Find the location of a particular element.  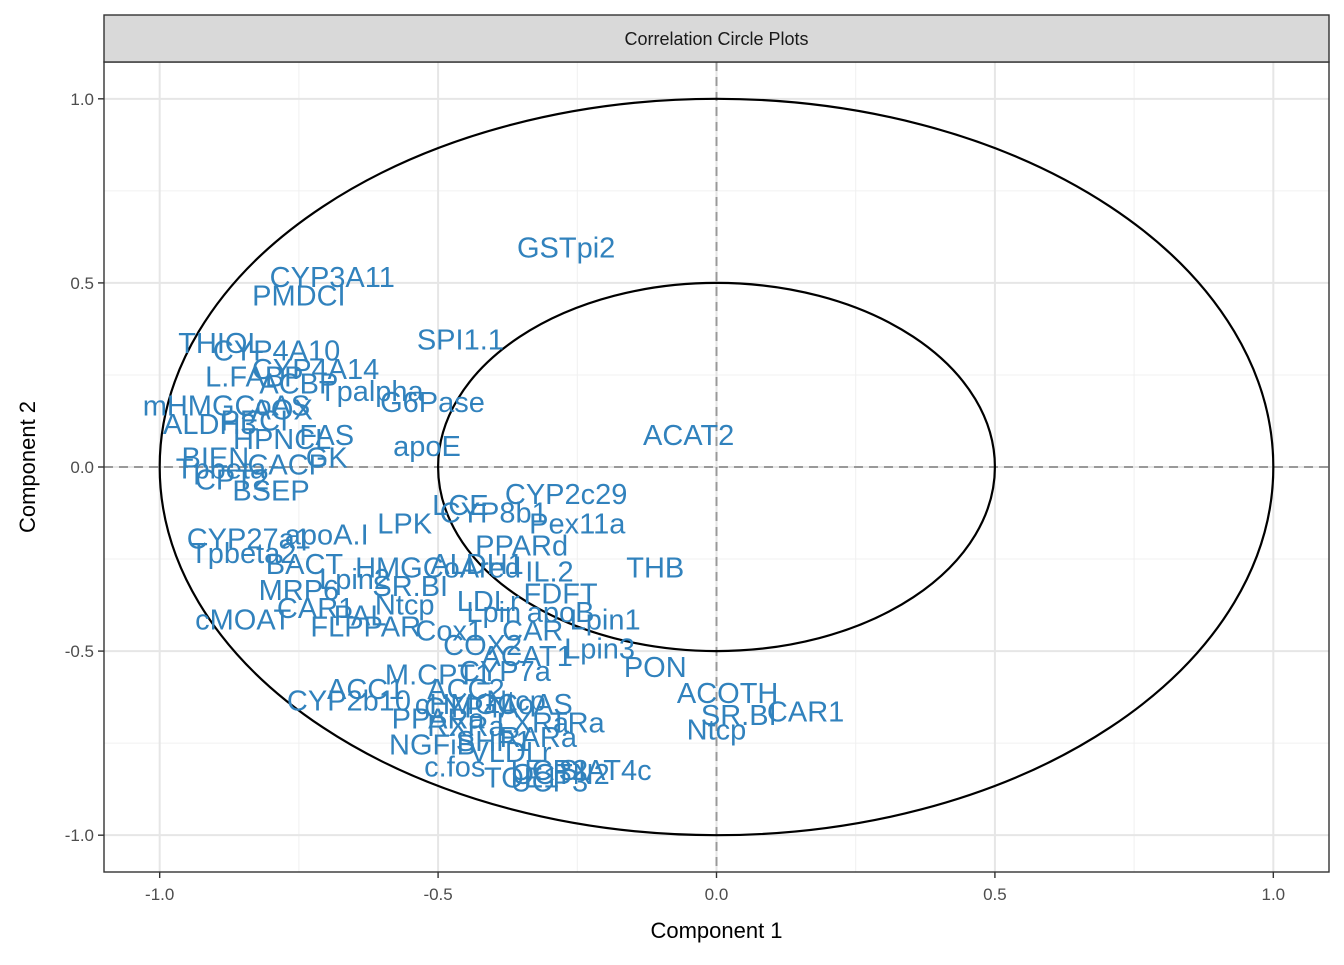

variable-label: apoA.I is located at coordinates (327, 536).